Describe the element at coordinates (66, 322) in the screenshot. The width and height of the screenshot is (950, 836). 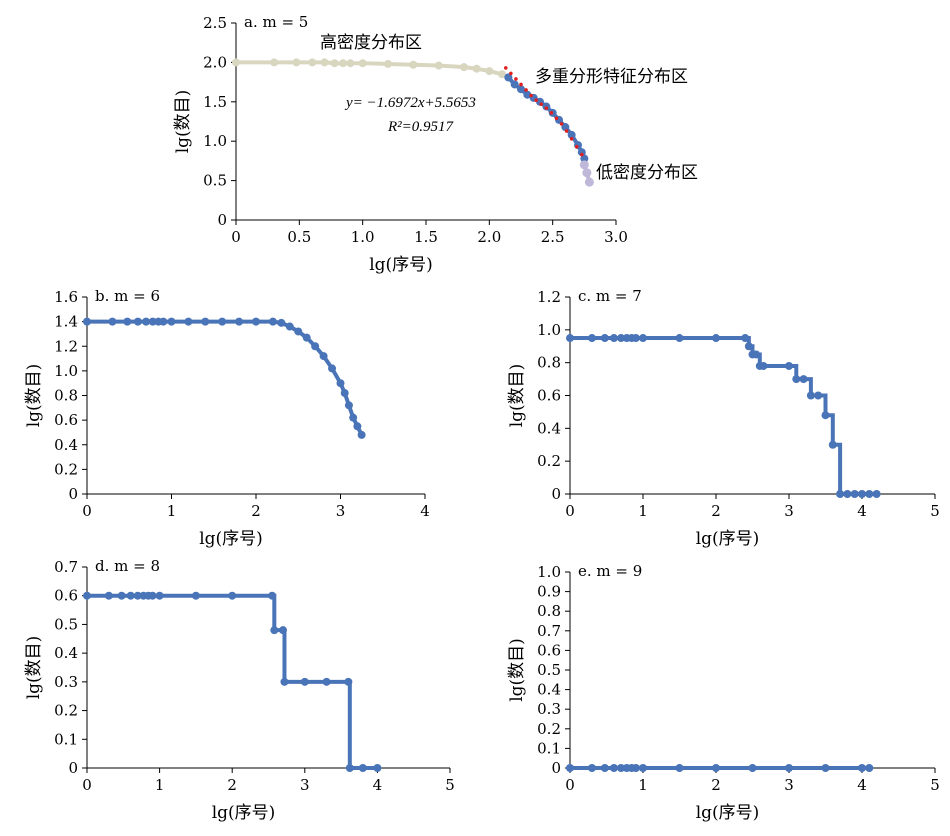
I see `y-tick-label: 1.4` at that location.